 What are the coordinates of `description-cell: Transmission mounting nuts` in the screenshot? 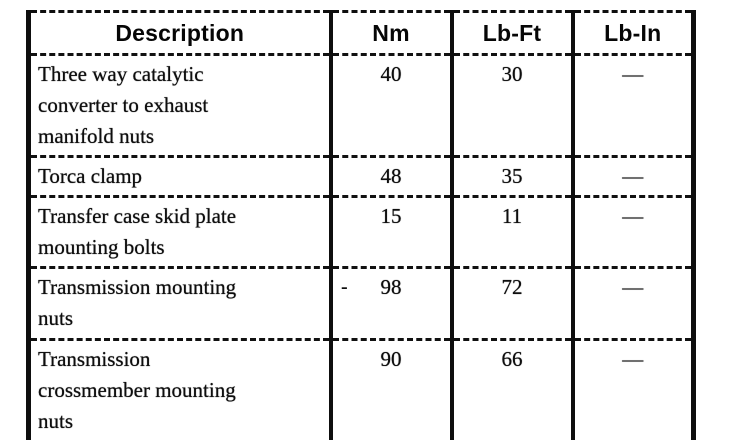 It's located at (179, 303).